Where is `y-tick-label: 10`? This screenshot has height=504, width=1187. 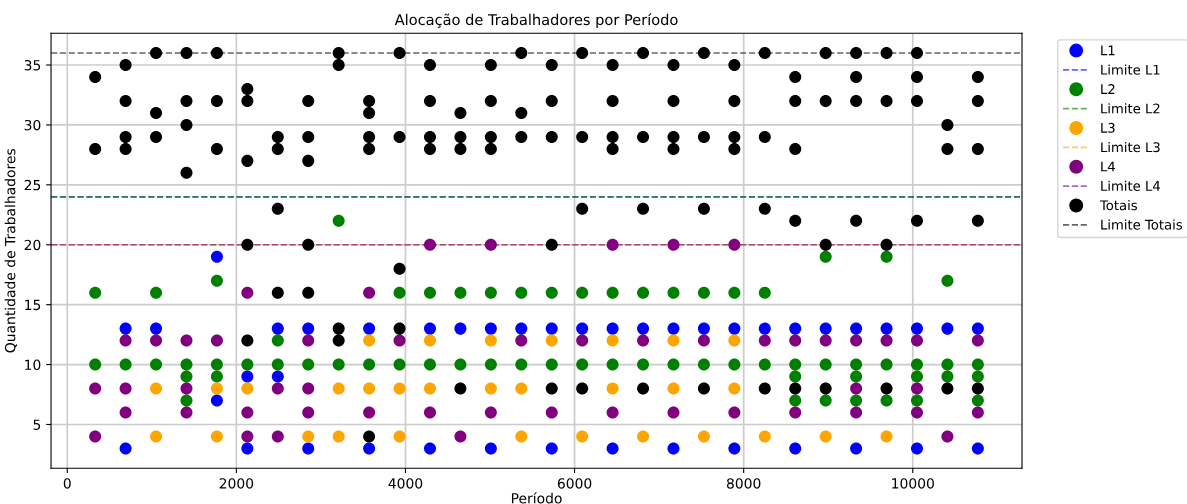 y-tick-label: 10 is located at coordinates (33, 365).